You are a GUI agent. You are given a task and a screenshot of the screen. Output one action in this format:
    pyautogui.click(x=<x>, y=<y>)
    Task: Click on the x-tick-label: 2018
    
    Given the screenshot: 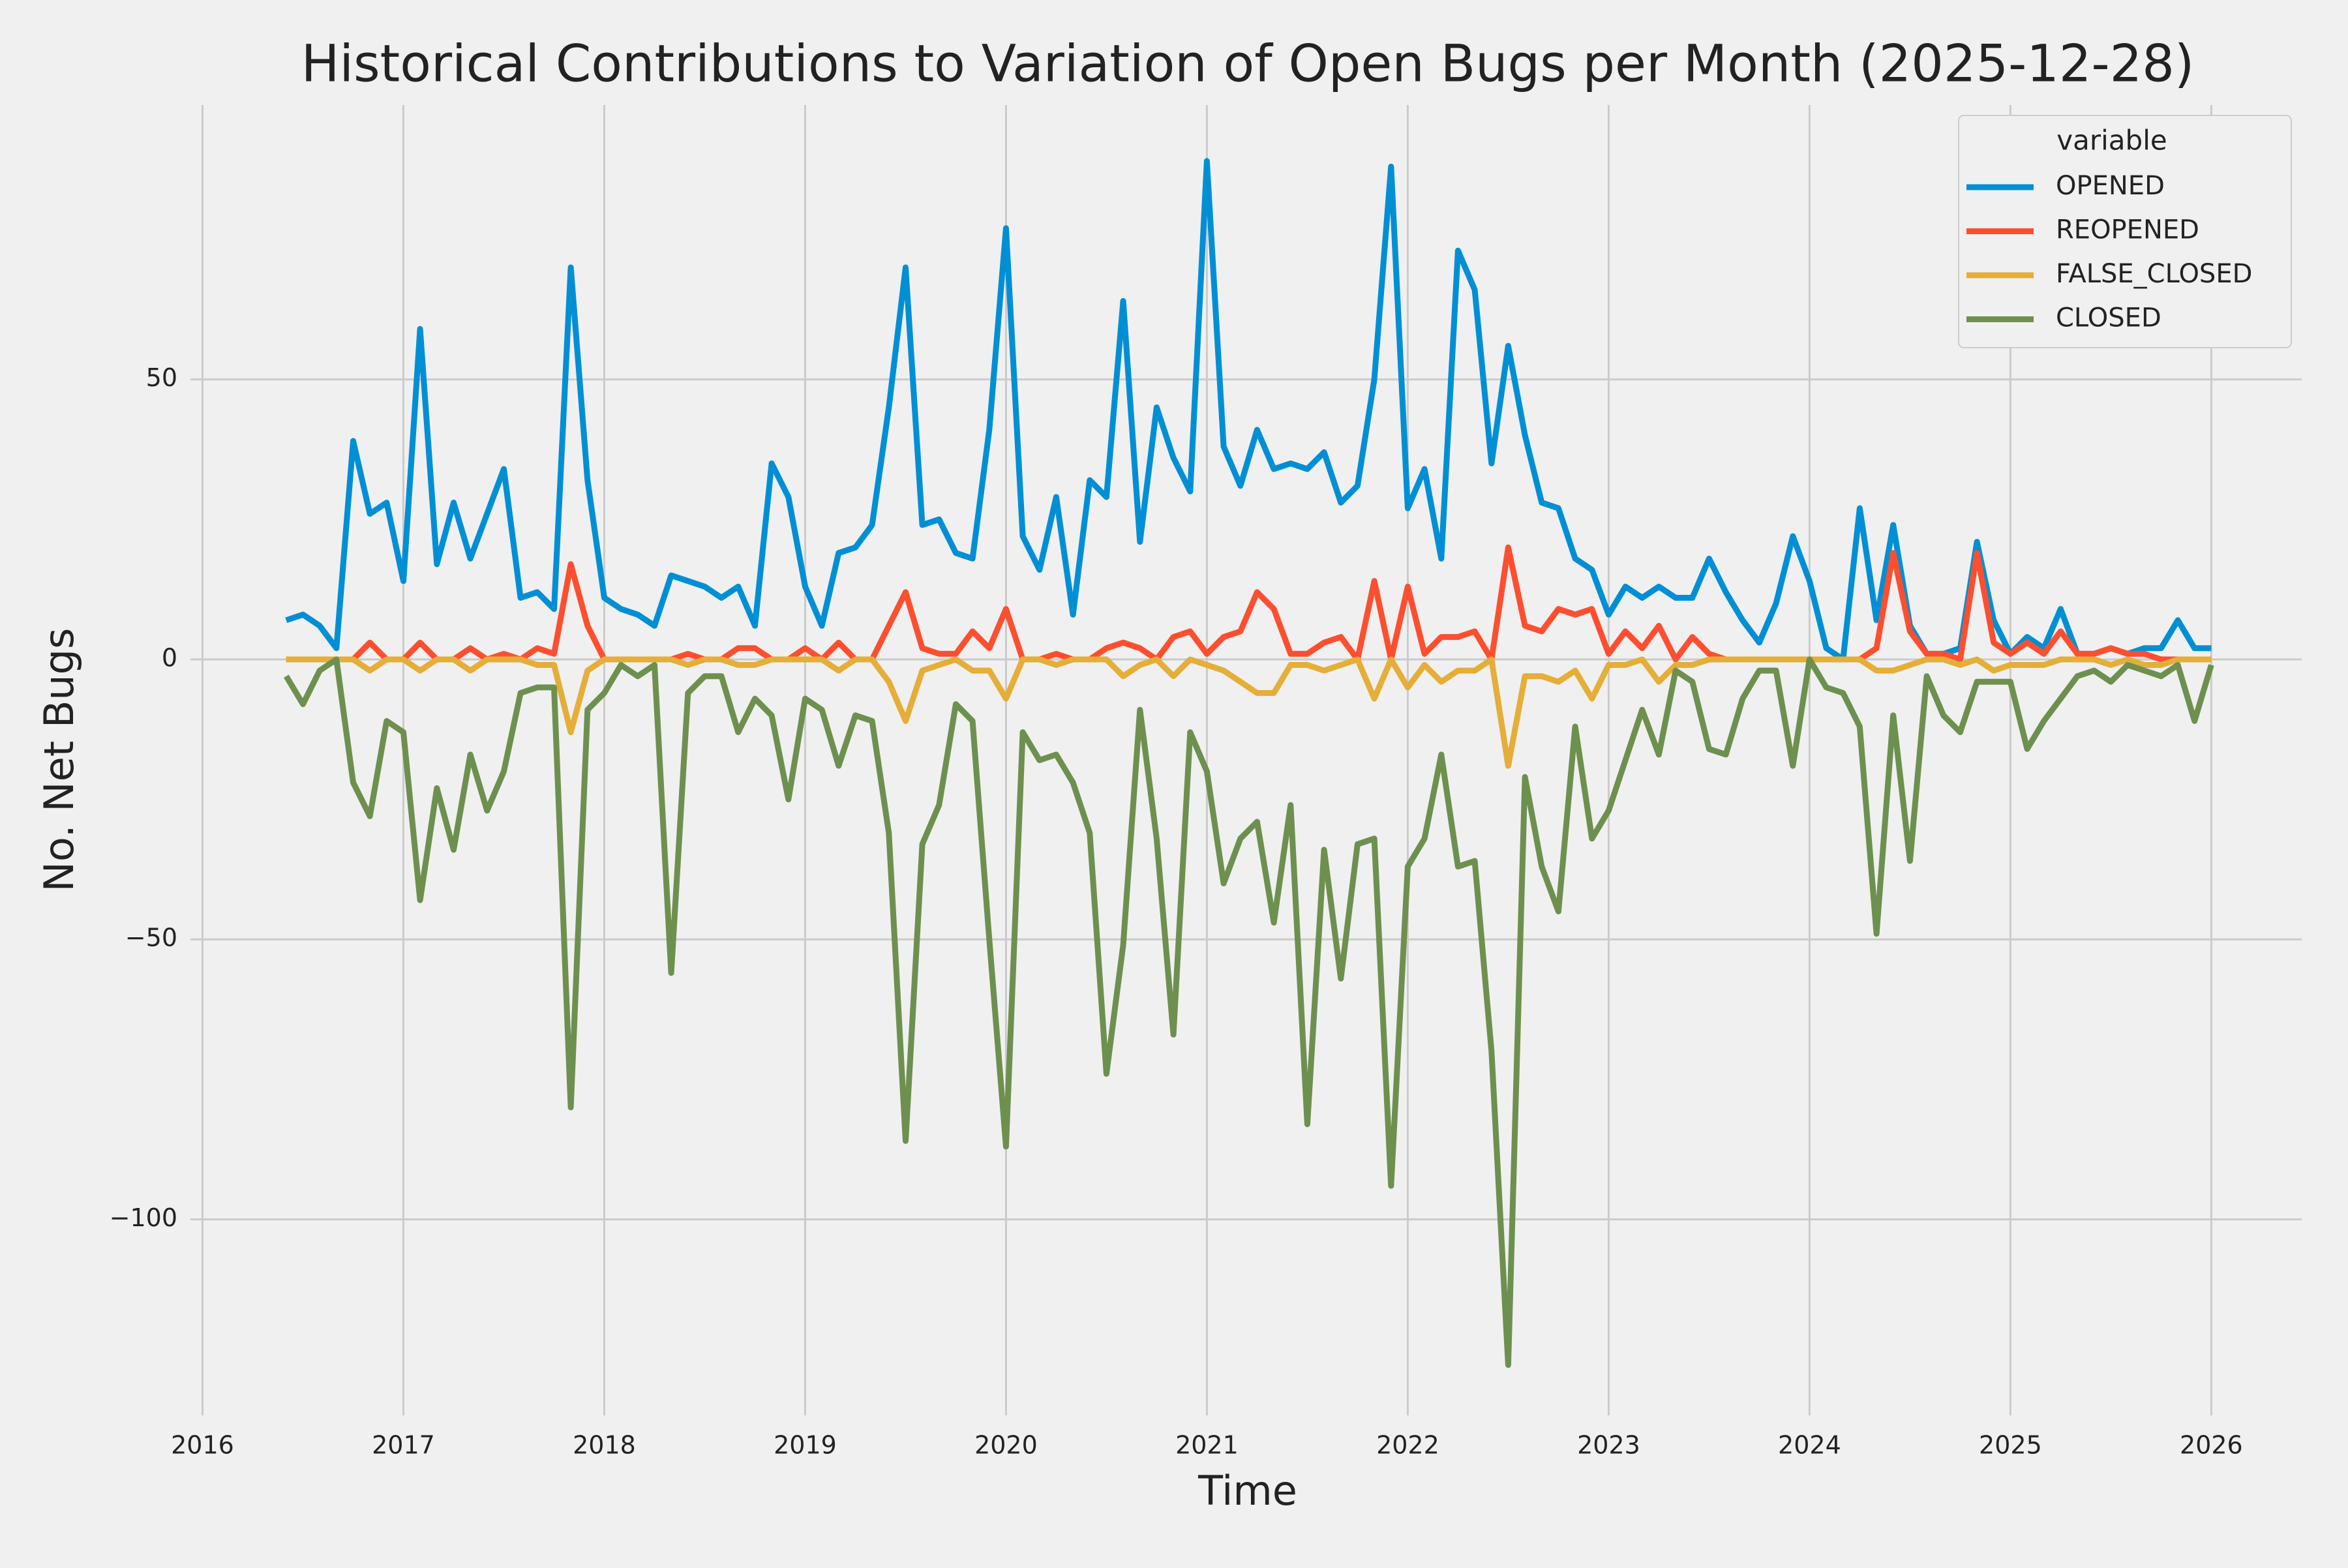 What is the action you would take?
    pyautogui.click(x=605, y=1445)
    